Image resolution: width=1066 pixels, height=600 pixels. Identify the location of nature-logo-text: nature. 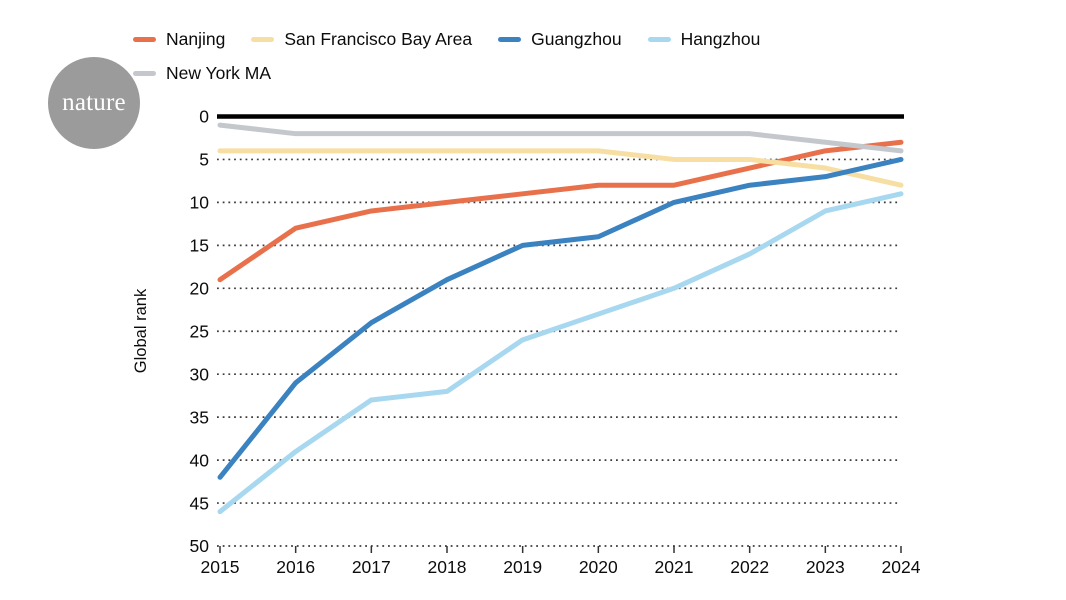
(94, 102).